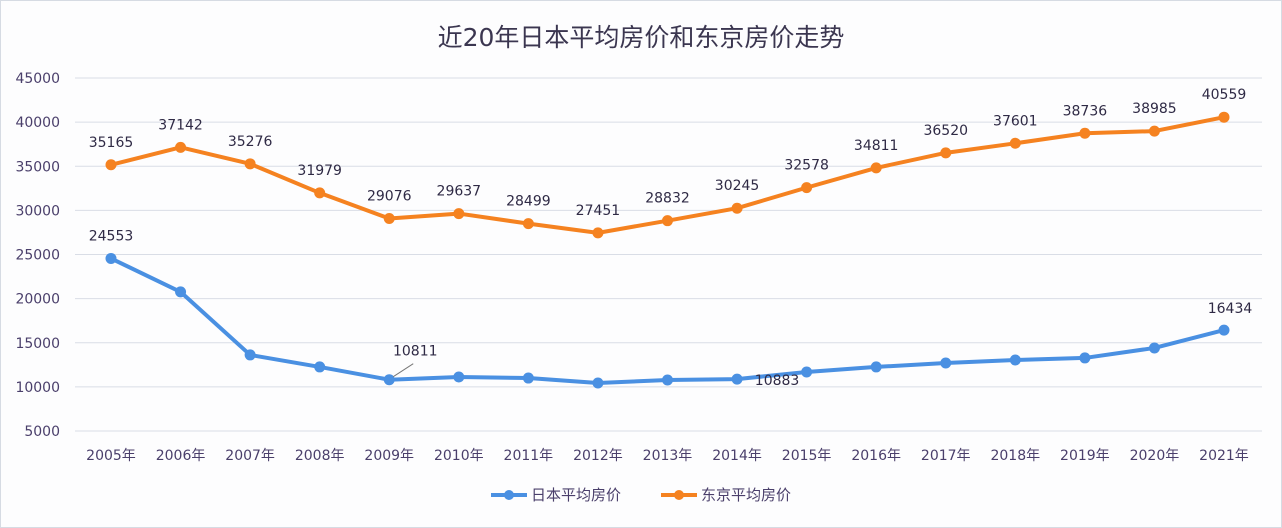 This screenshot has width=1282, height=528. What do you see at coordinates (111, 236) in the screenshot?
I see `data-label: 24553` at bounding box center [111, 236].